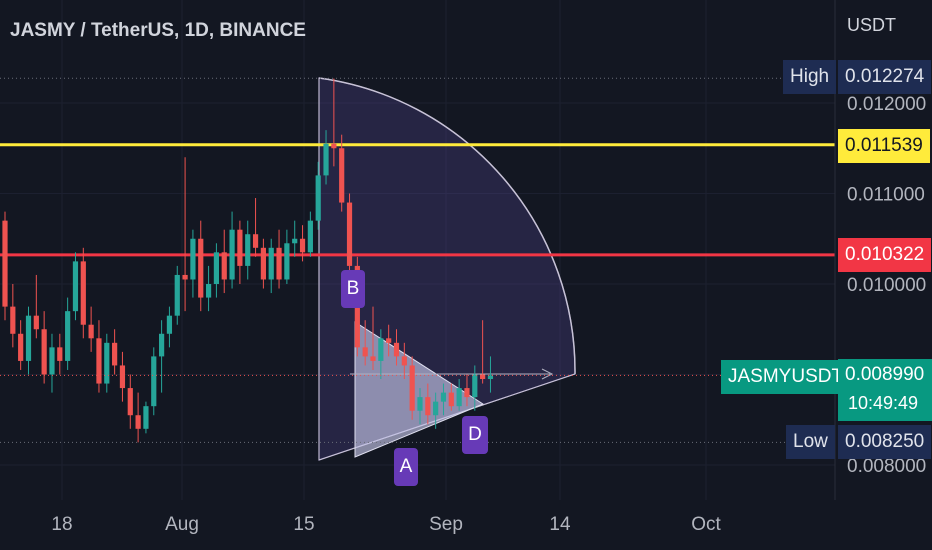 This screenshot has height=550, width=932. I want to click on time-tick-label: Sep, so click(446, 524).